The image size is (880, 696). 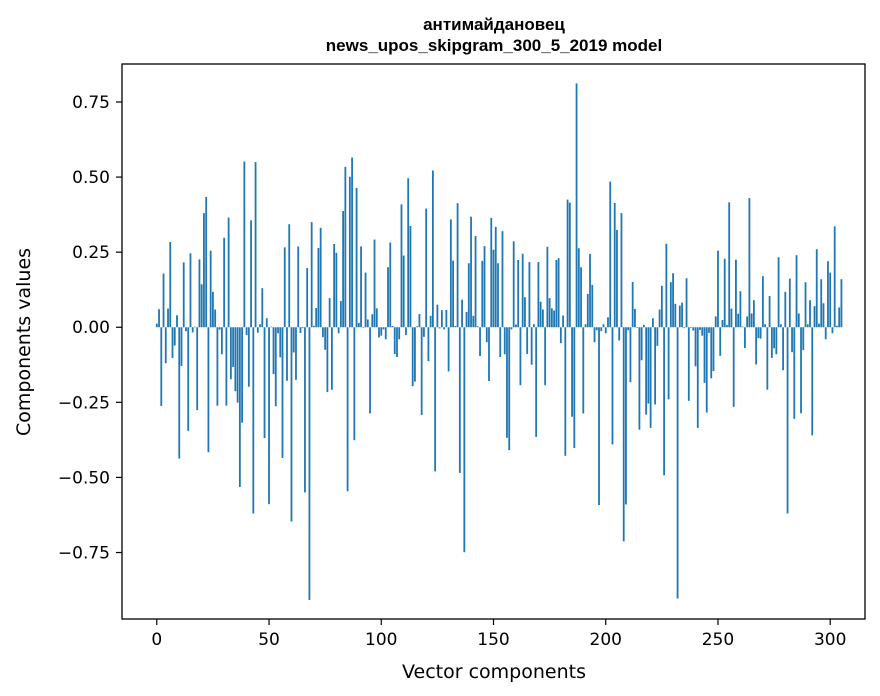 I want to click on x-axis-ticks: 0 50 100 150 200 250 300, so click(x=498, y=634).